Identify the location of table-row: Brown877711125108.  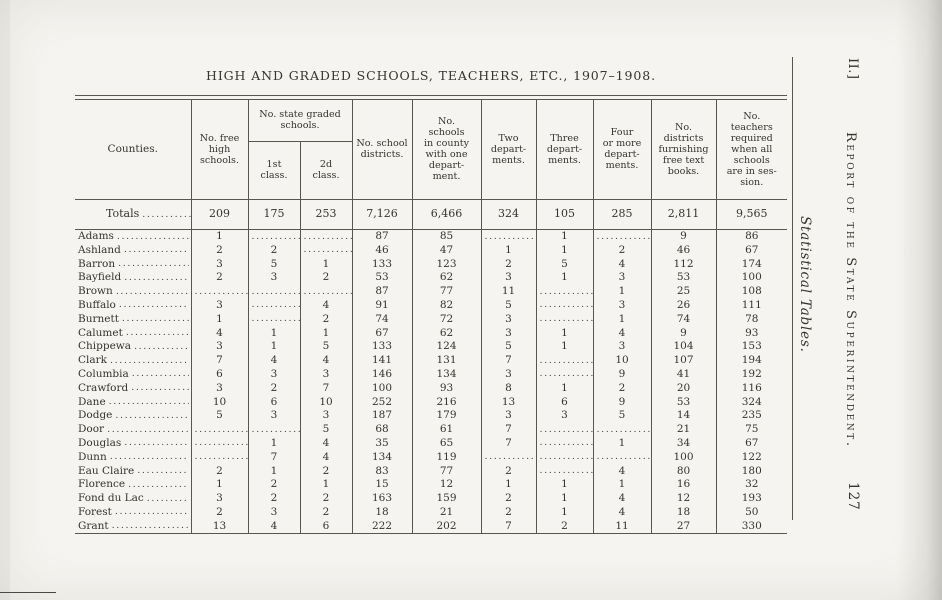
(431, 291).